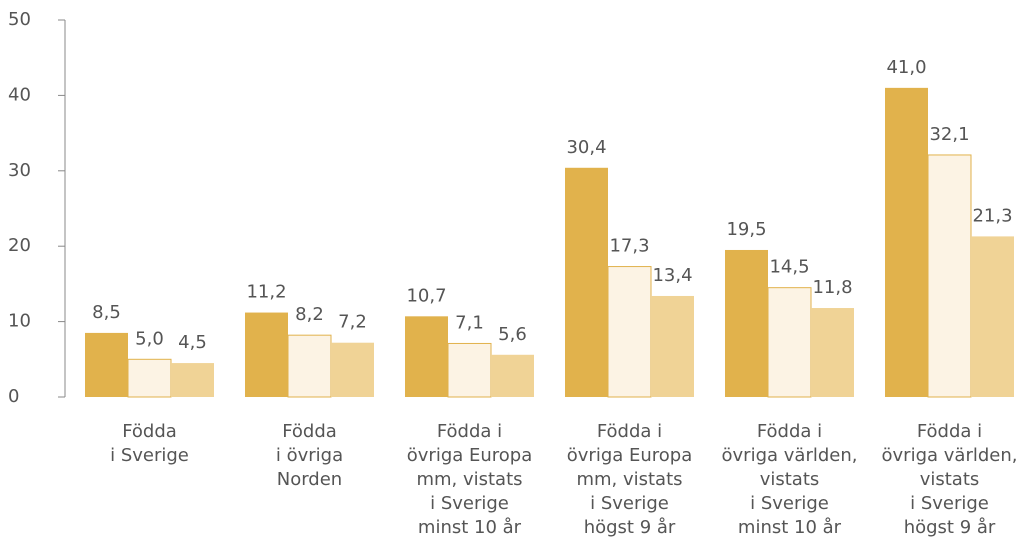 The image size is (1026, 560). I want to click on y-tick-label: 0, so click(13, 396).